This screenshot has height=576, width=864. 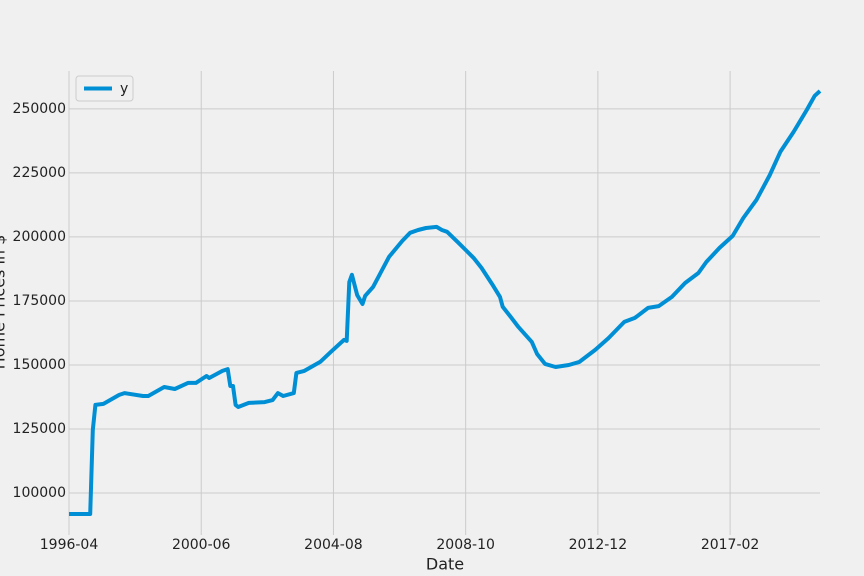 What do you see at coordinates (201, 545) in the screenshot?
I see `x-tick-label: 2000-06` at bounding box center [201, 545].